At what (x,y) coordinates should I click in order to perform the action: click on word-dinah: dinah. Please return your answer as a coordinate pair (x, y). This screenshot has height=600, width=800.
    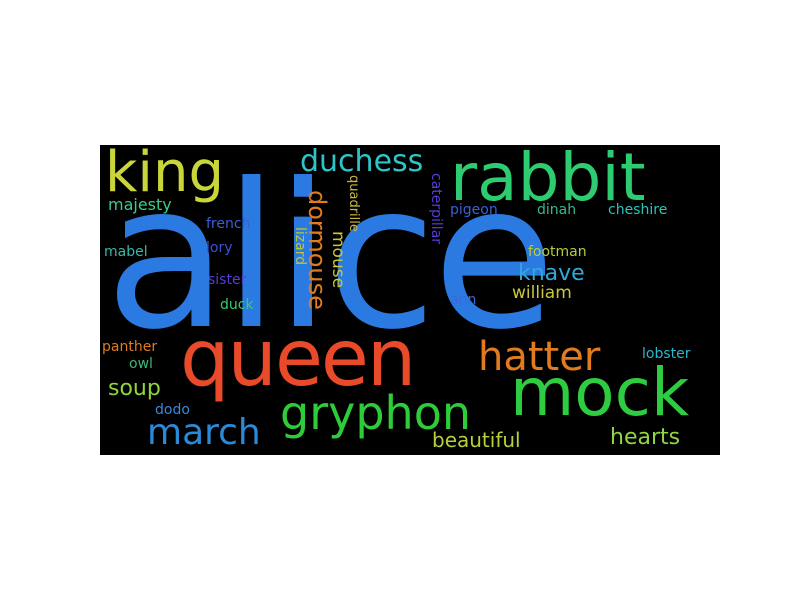
    Looking at the image, I should click on (557, 210).